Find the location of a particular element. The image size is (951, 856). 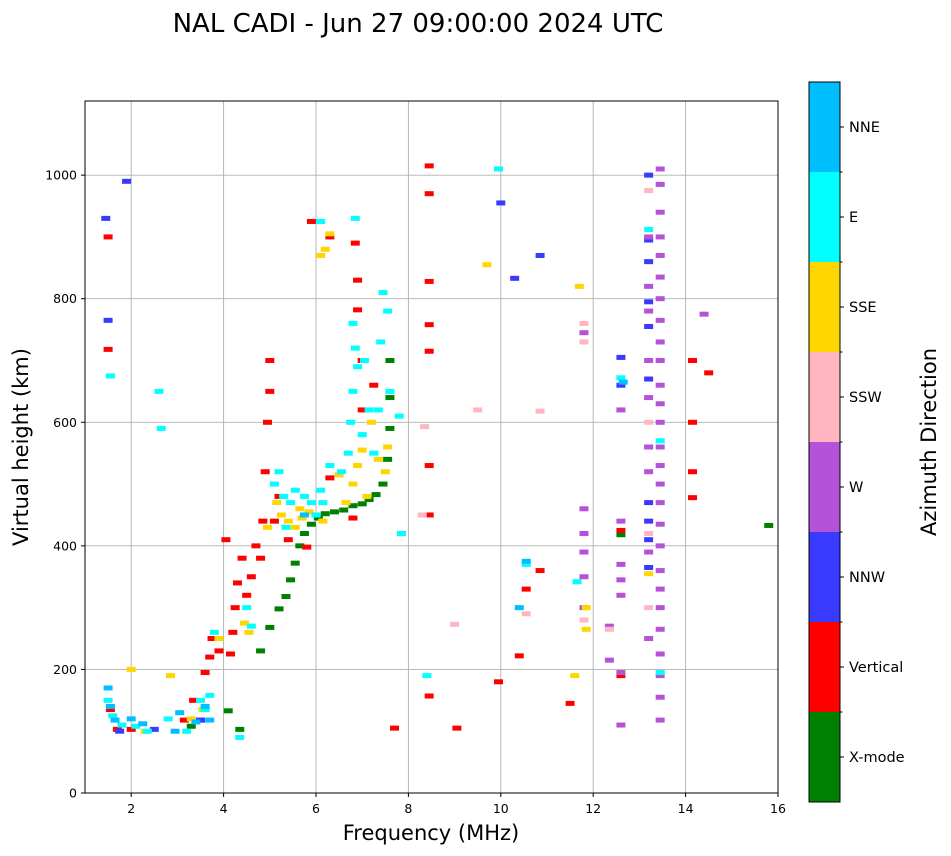

colorbar-label-vertical: Vertical is located at coordinates (876, 668).